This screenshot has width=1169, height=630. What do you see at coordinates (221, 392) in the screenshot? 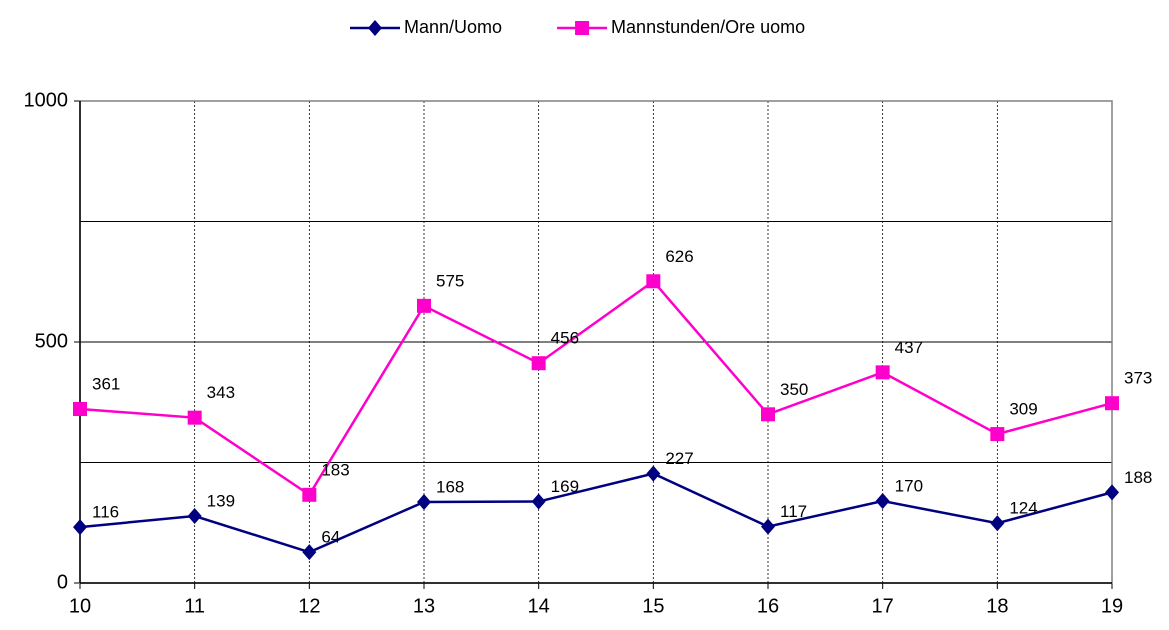
I see `data-label: 343` at bounding box center [221, 392].